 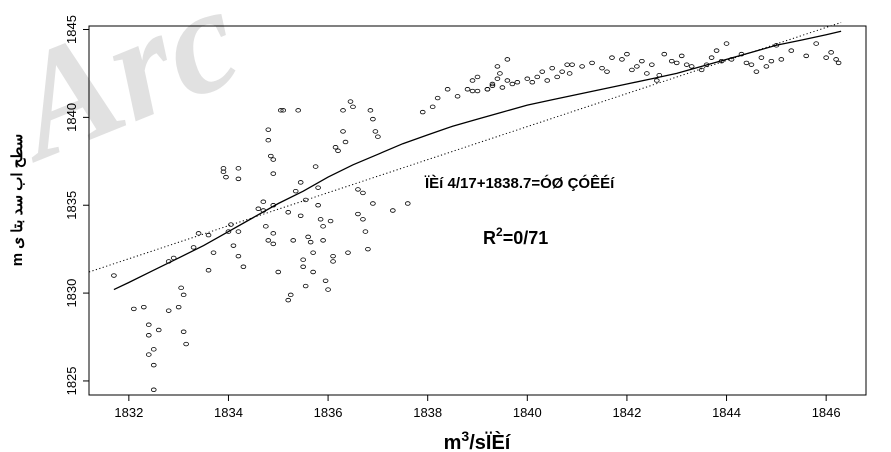 What do you see at coordinates (478, 440) in the screenshot?
I see `x-axis-title: m3/sÏÈí` at bounding box center [478, 440].